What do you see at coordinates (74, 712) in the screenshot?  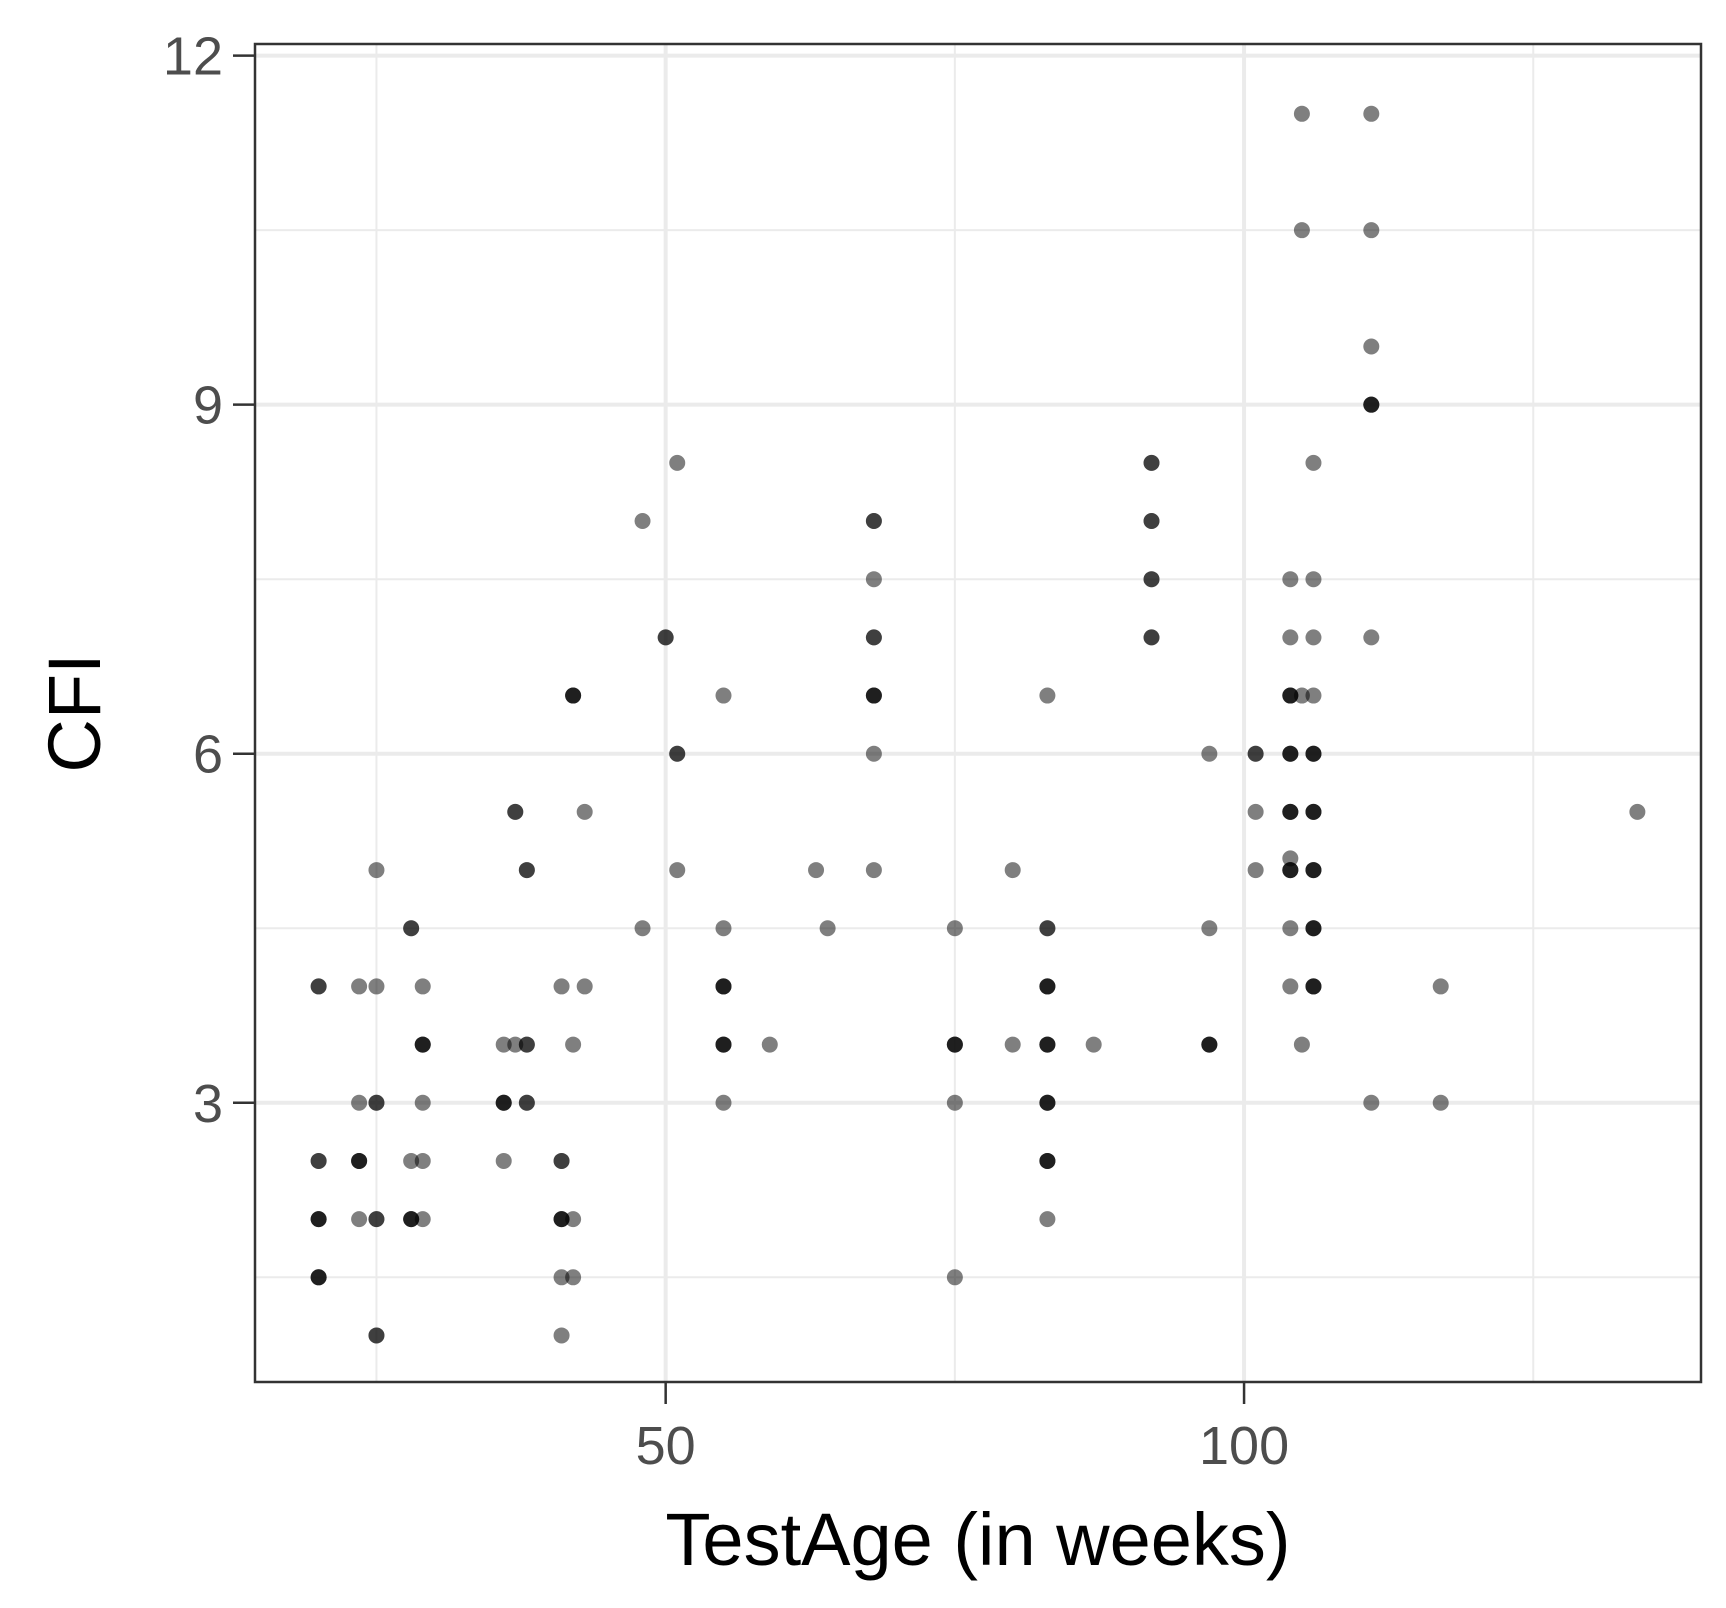 I see `y-axis-title: CFI` at bounding box center [74, 712].